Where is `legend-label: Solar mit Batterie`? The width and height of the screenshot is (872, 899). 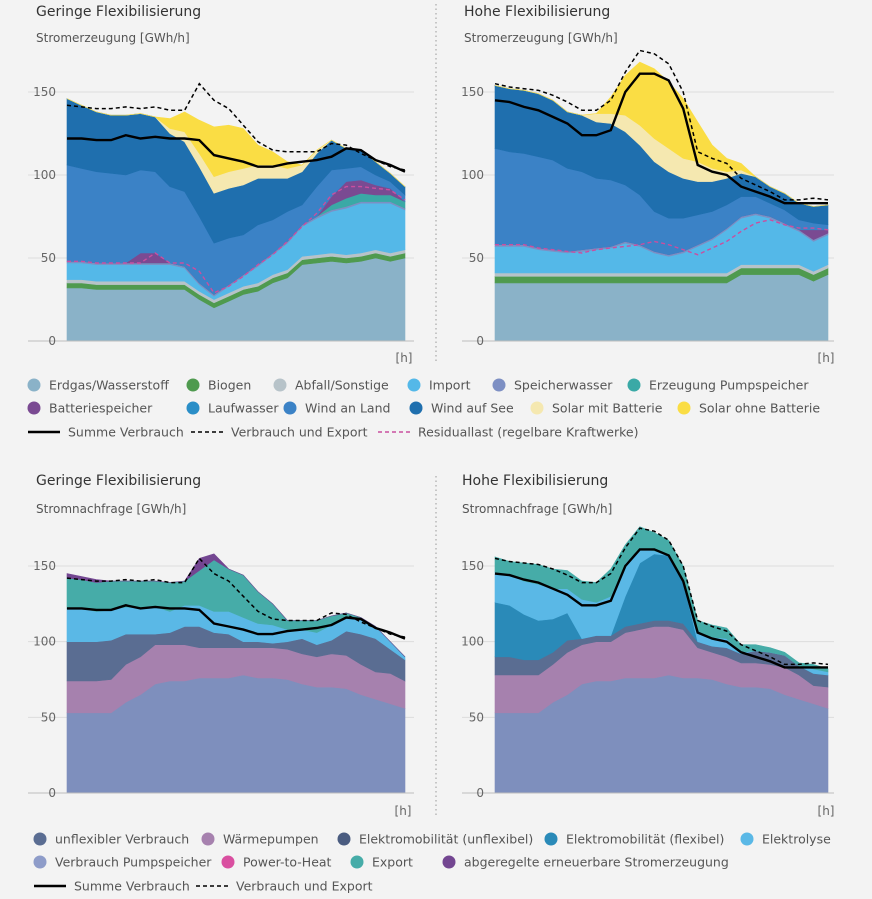
legend-label: Solar mit Batterie is located at coordinates (607, 408).